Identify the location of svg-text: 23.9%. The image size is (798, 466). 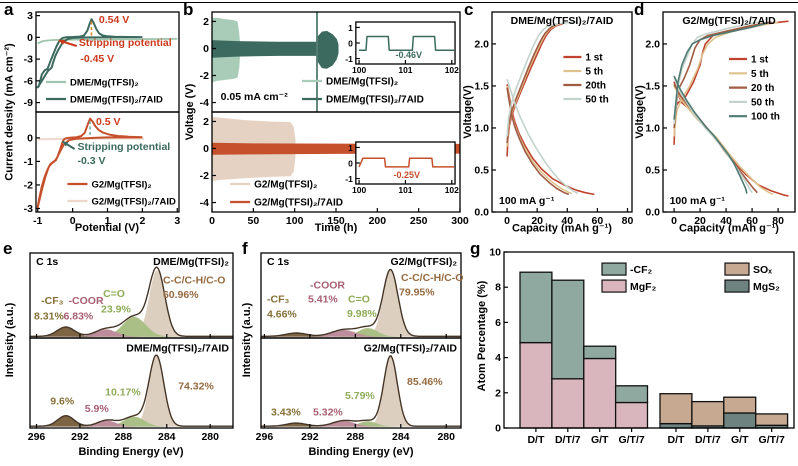
(116, 310).